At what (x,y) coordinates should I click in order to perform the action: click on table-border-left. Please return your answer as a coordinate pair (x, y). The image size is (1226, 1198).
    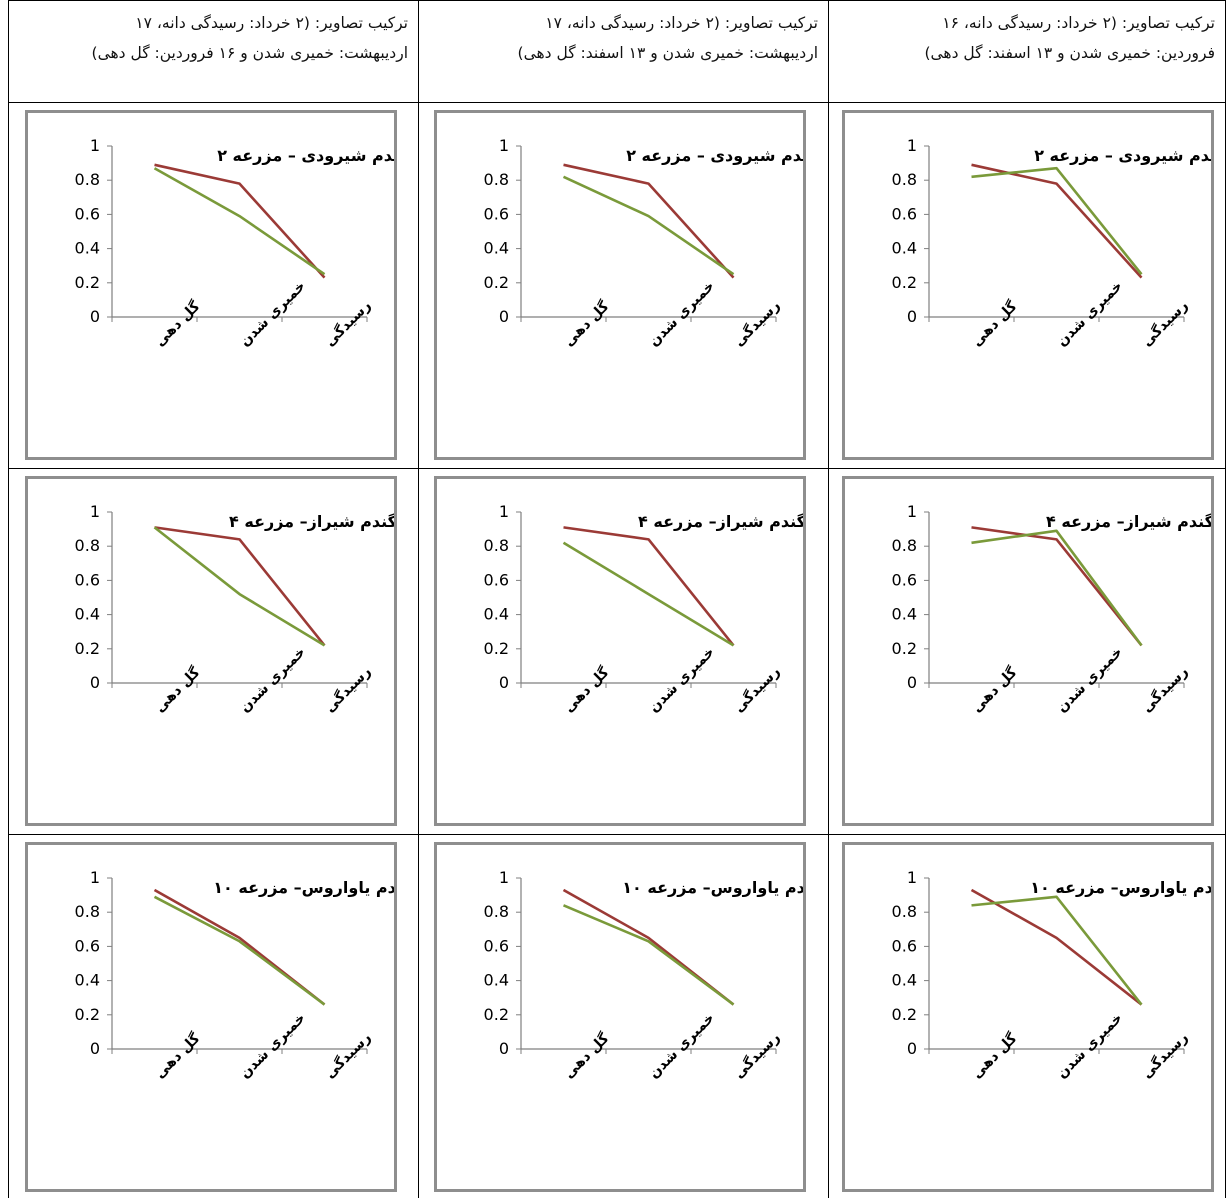
    Looking at the image, I should click on (8, 599).